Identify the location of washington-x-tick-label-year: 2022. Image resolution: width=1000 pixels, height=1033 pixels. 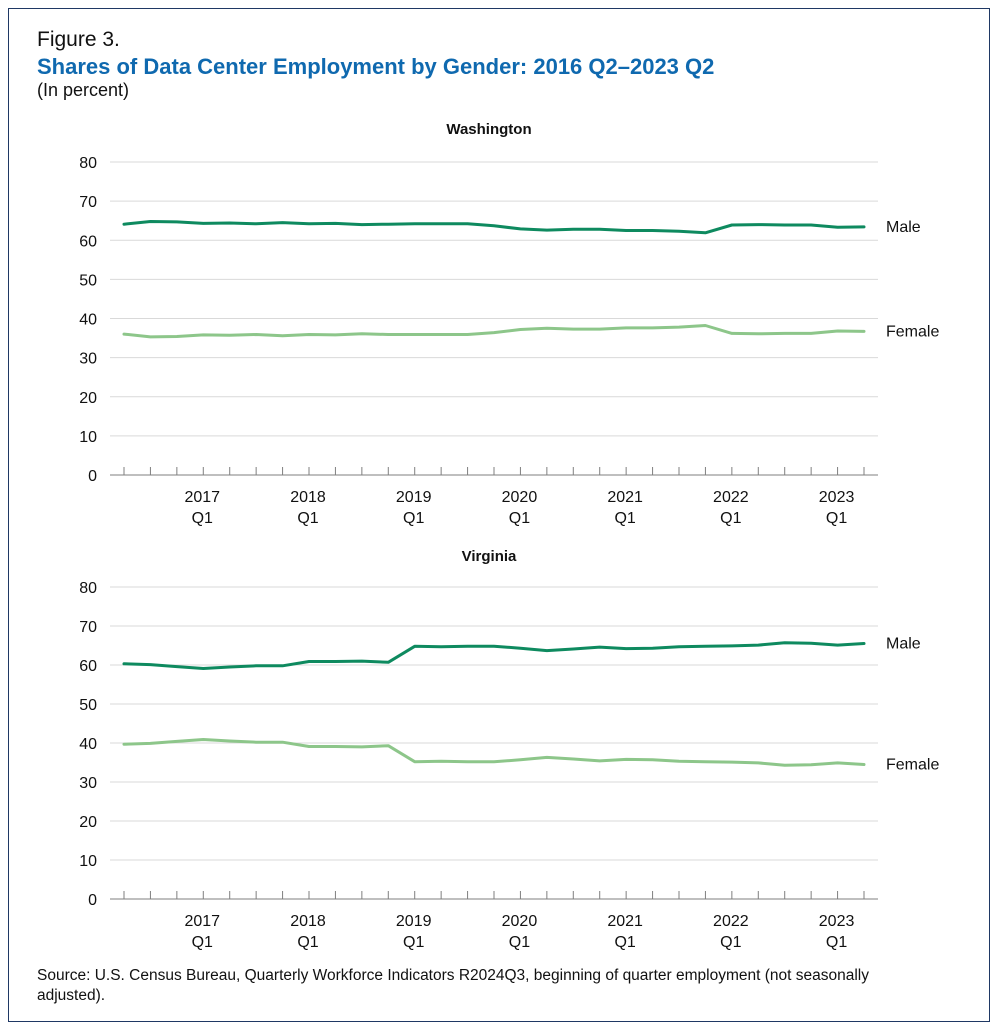
(731, 497).